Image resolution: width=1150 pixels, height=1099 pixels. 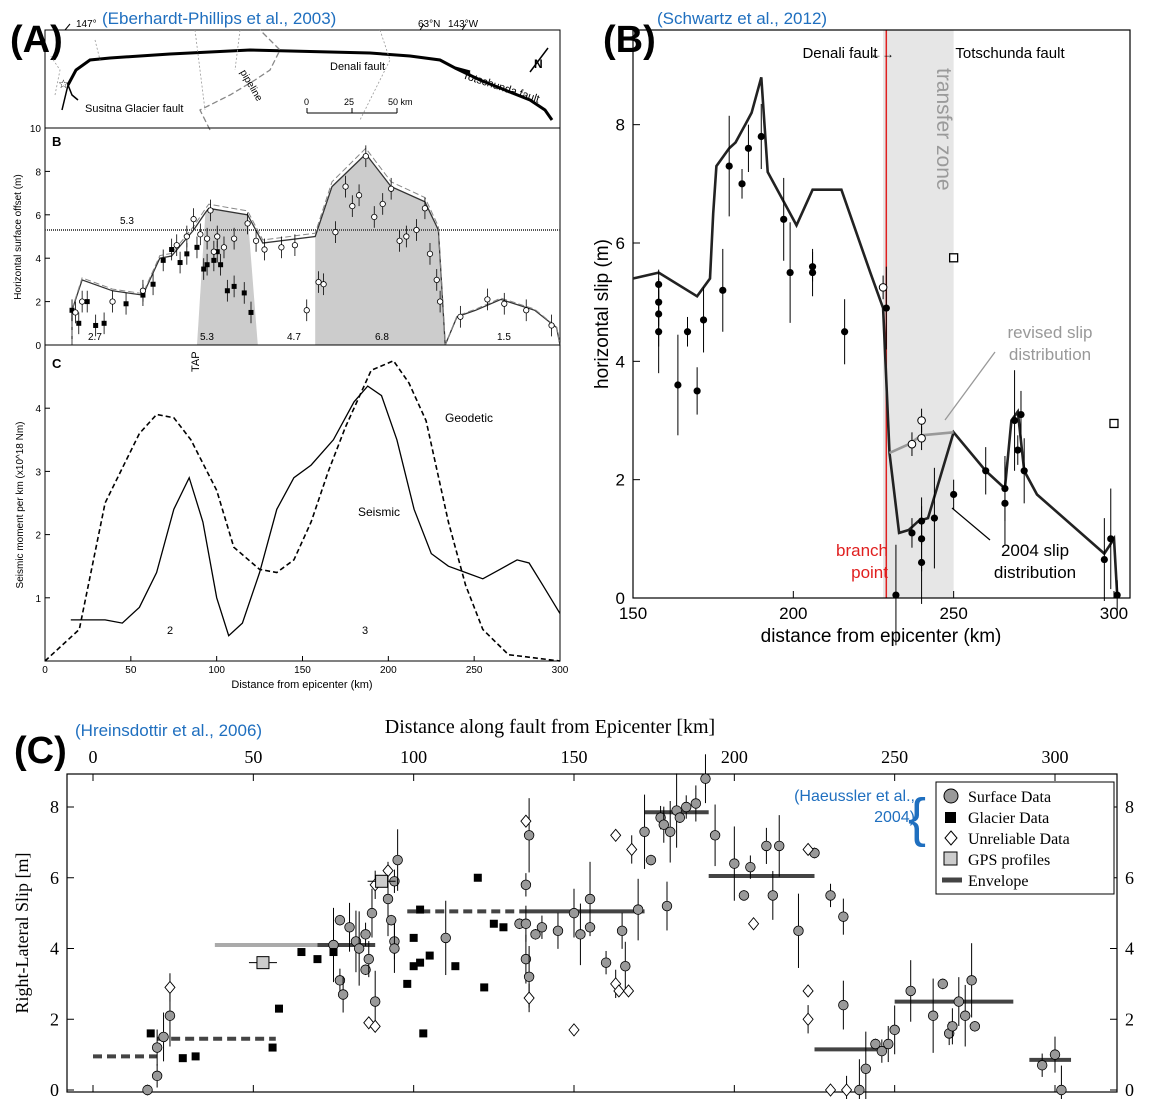 What do you see at coordinates (18, 236) in the screenshot?
I see `offset-y-axis-label: Horizontal surface offset (m)` at bounding box center [18, 236].